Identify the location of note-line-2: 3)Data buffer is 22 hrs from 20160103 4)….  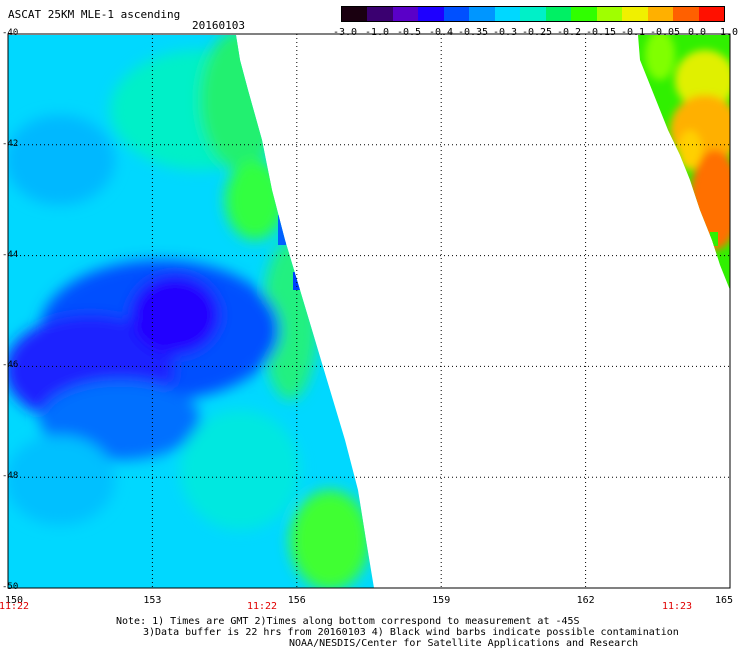
(411, 632).